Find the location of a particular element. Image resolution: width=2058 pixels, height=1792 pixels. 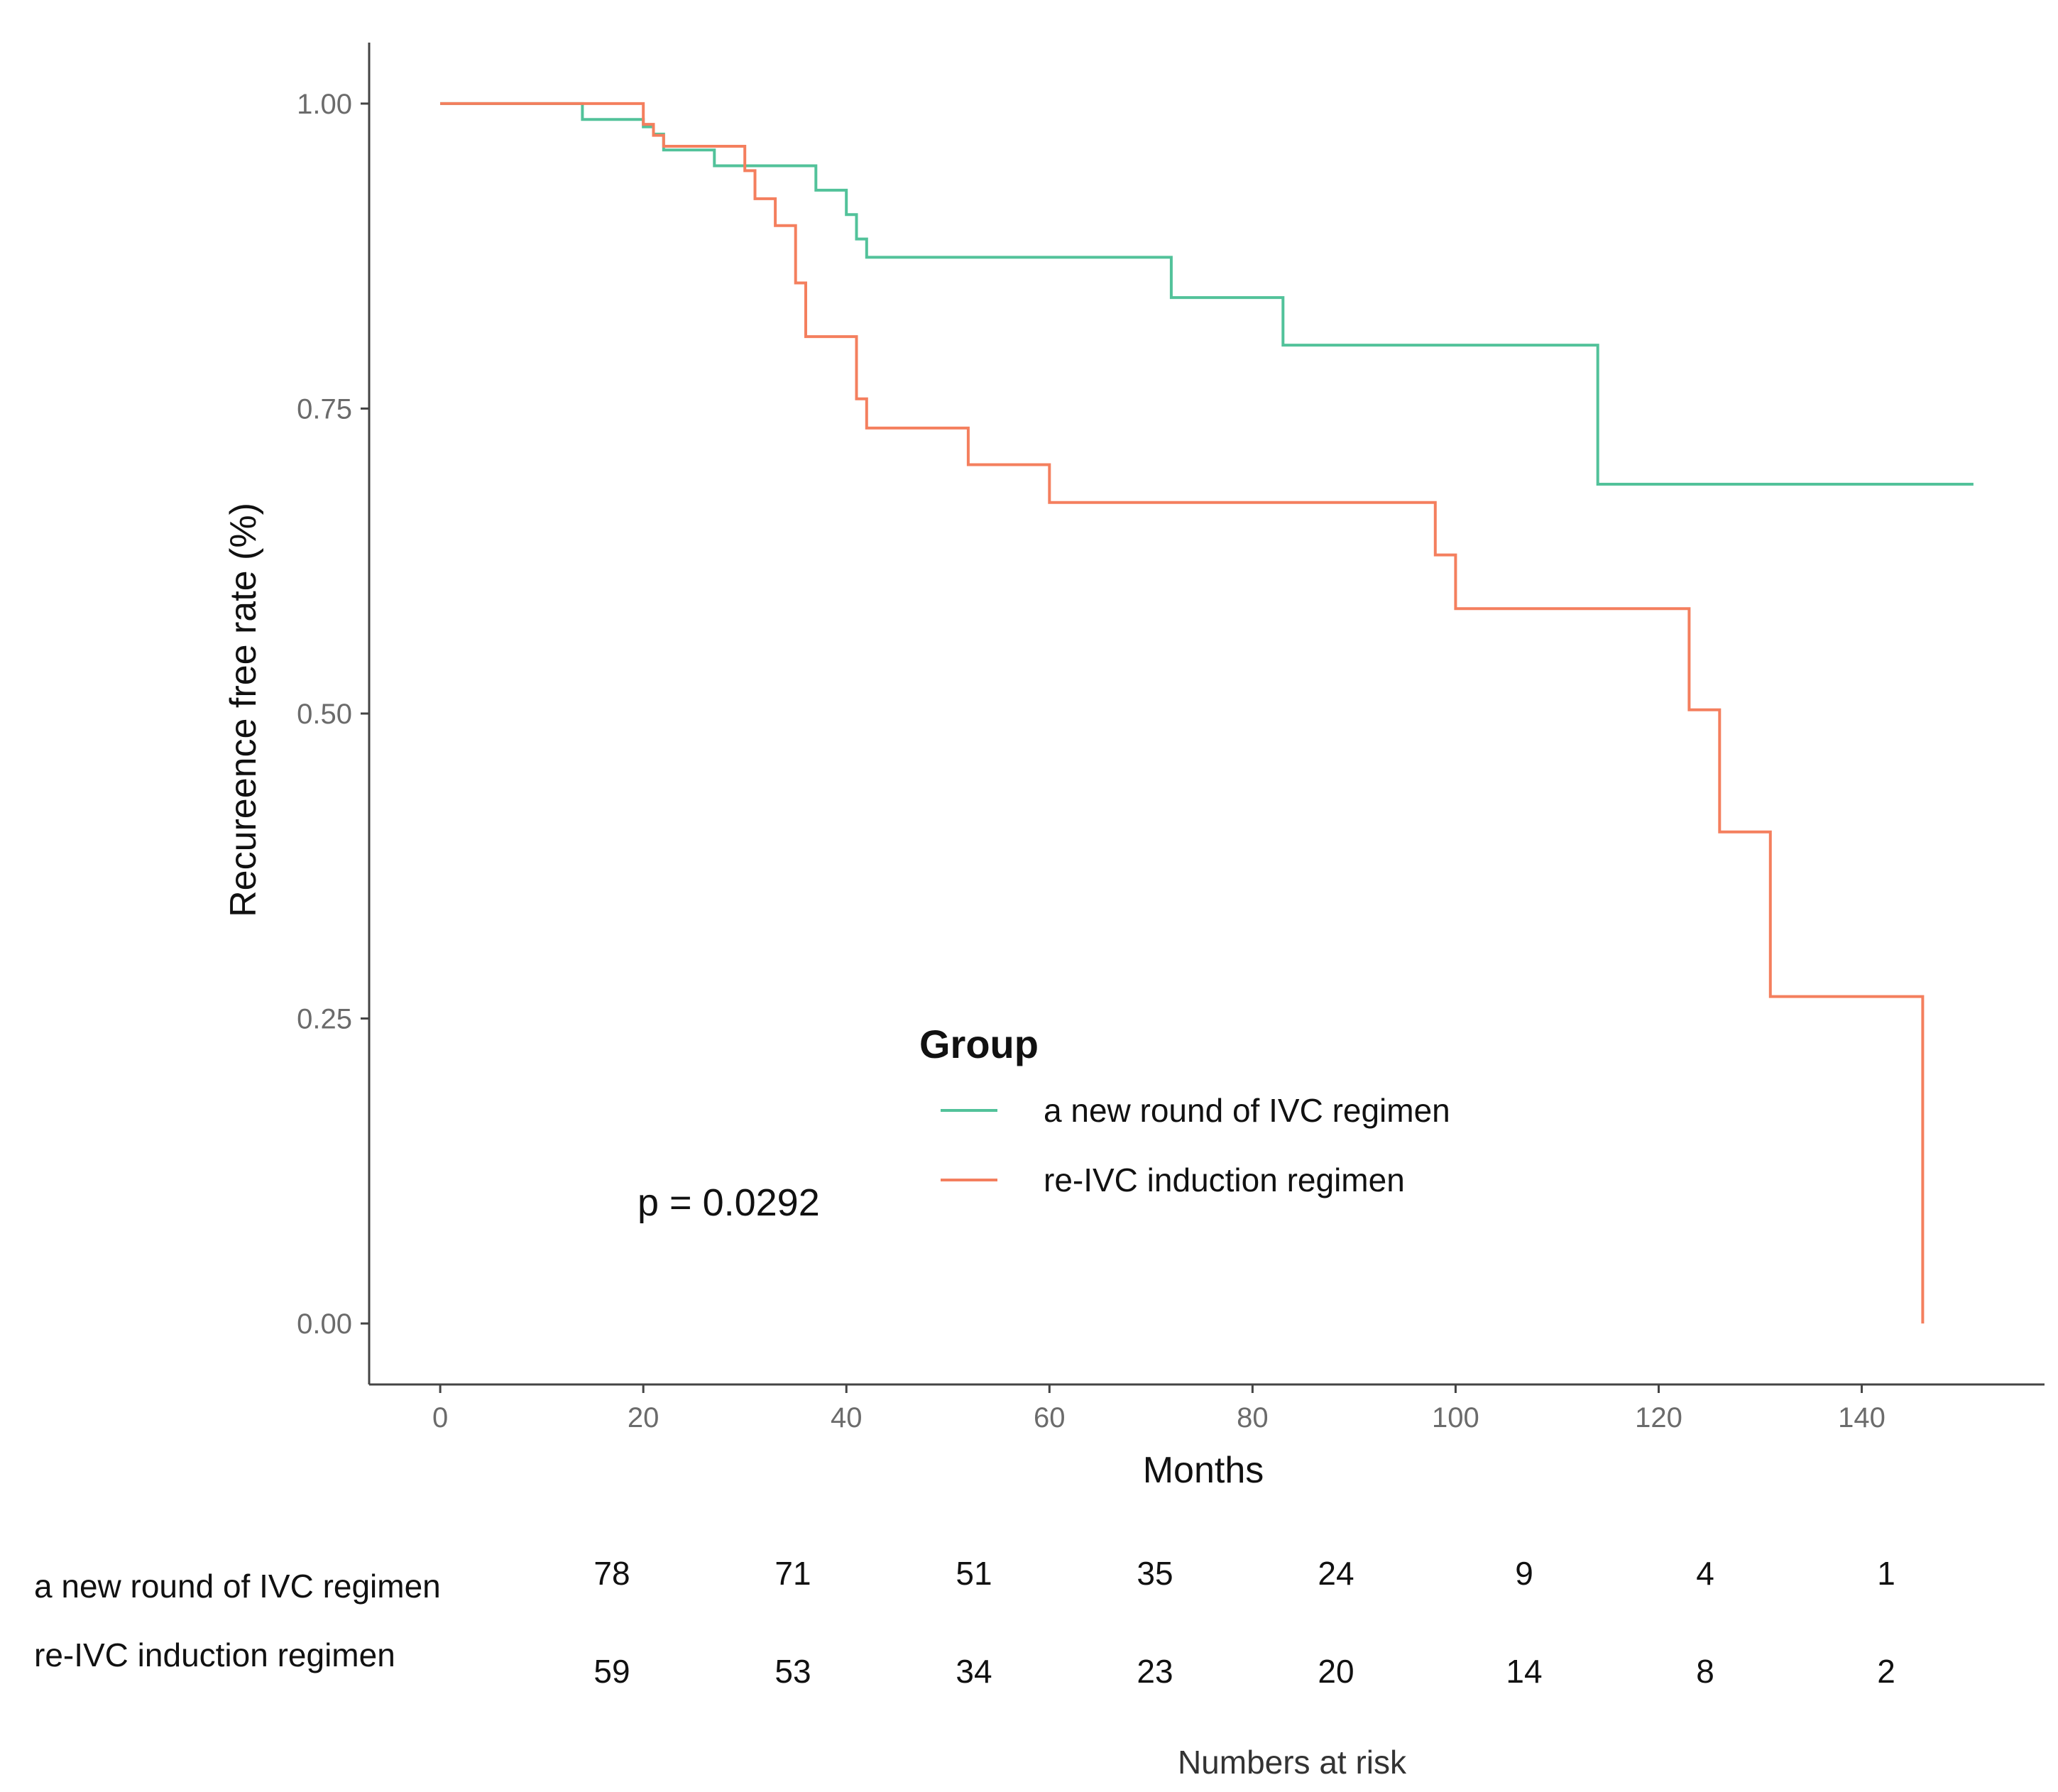

risk-table-title: Numbers at risk is located at coordinates (1292, 1762).